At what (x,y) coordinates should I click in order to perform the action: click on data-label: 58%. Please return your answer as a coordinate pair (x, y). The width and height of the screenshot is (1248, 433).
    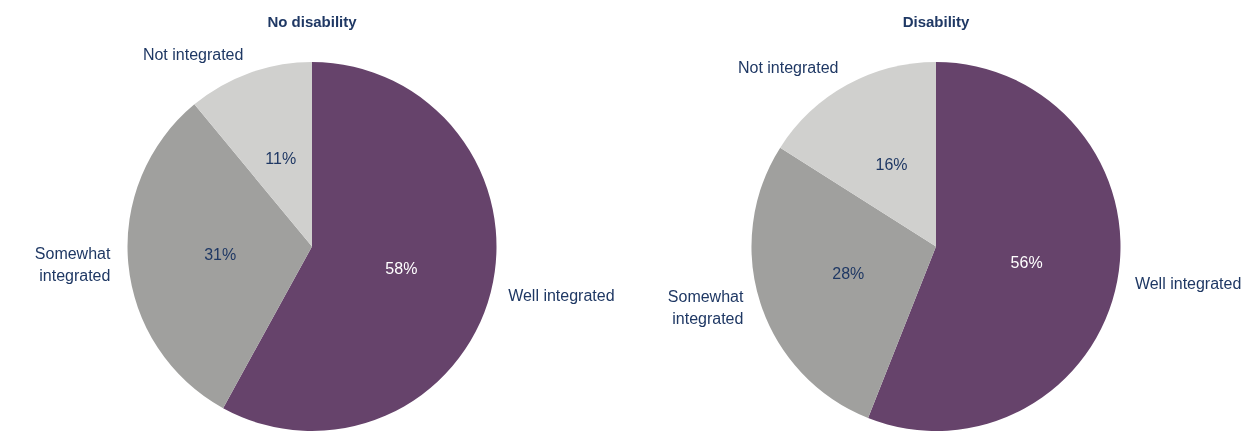
    Looking at the image, I should click on (401, 268).